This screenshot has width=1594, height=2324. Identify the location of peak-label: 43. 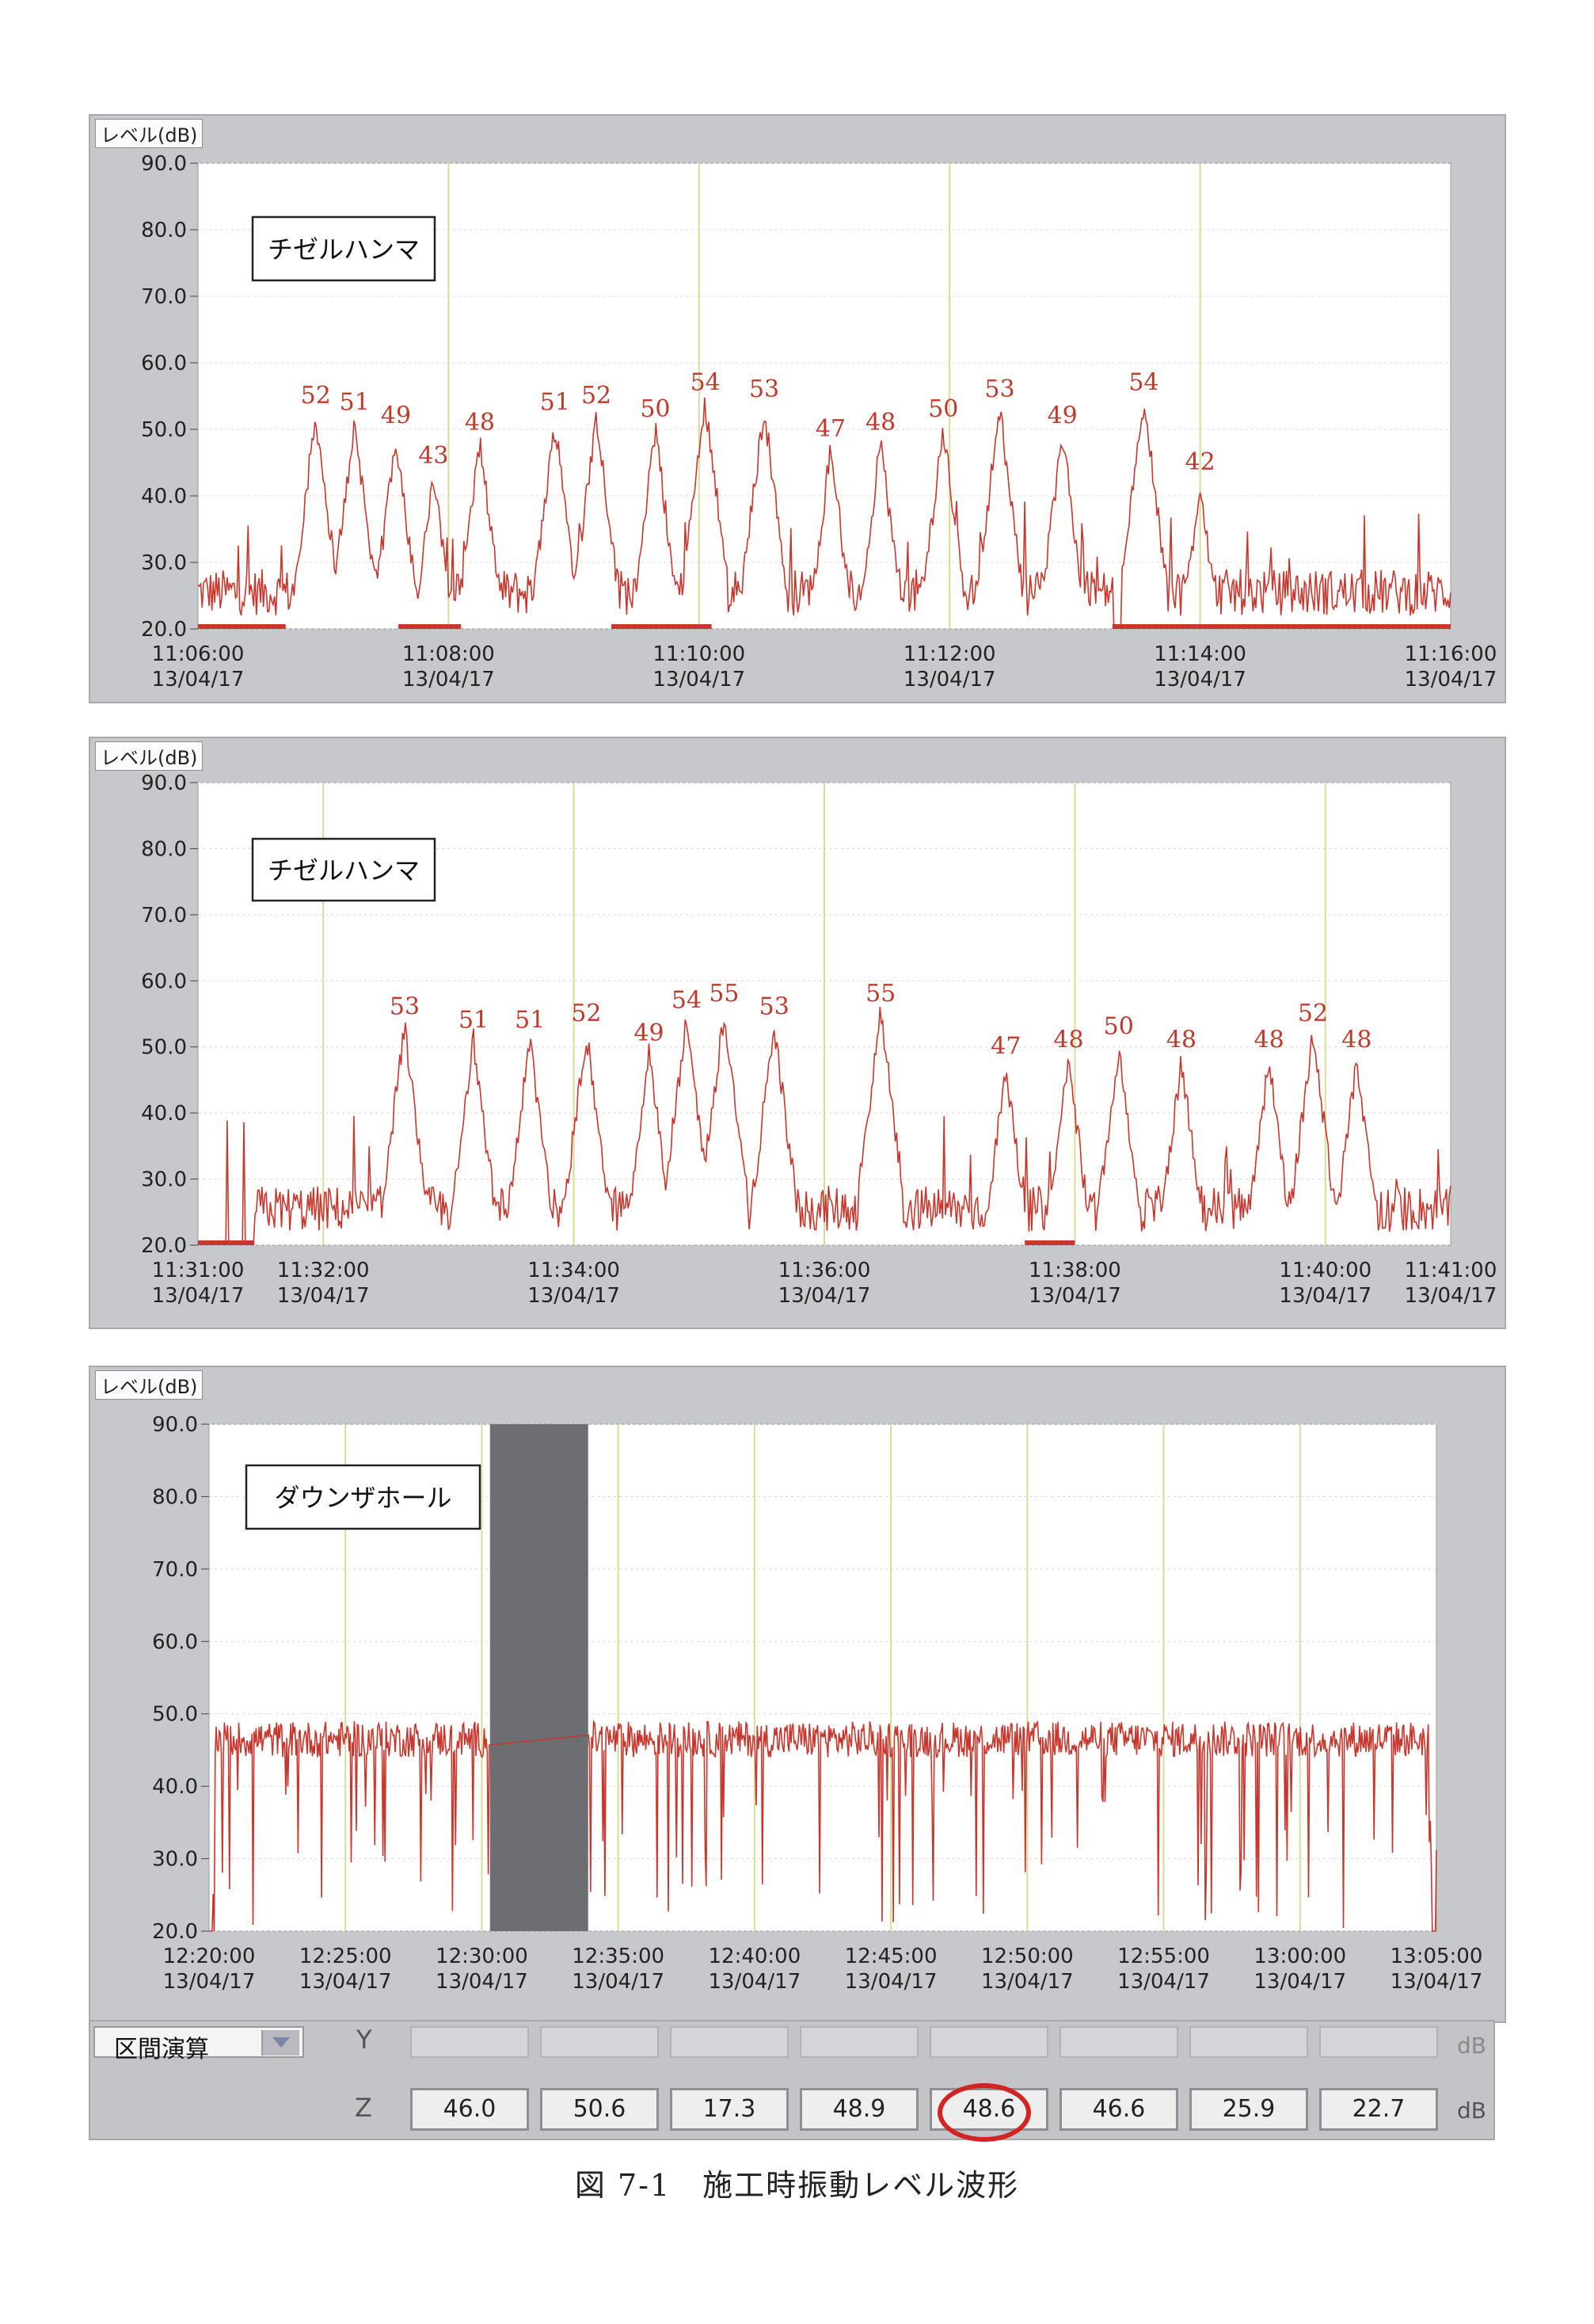
(433, 456).